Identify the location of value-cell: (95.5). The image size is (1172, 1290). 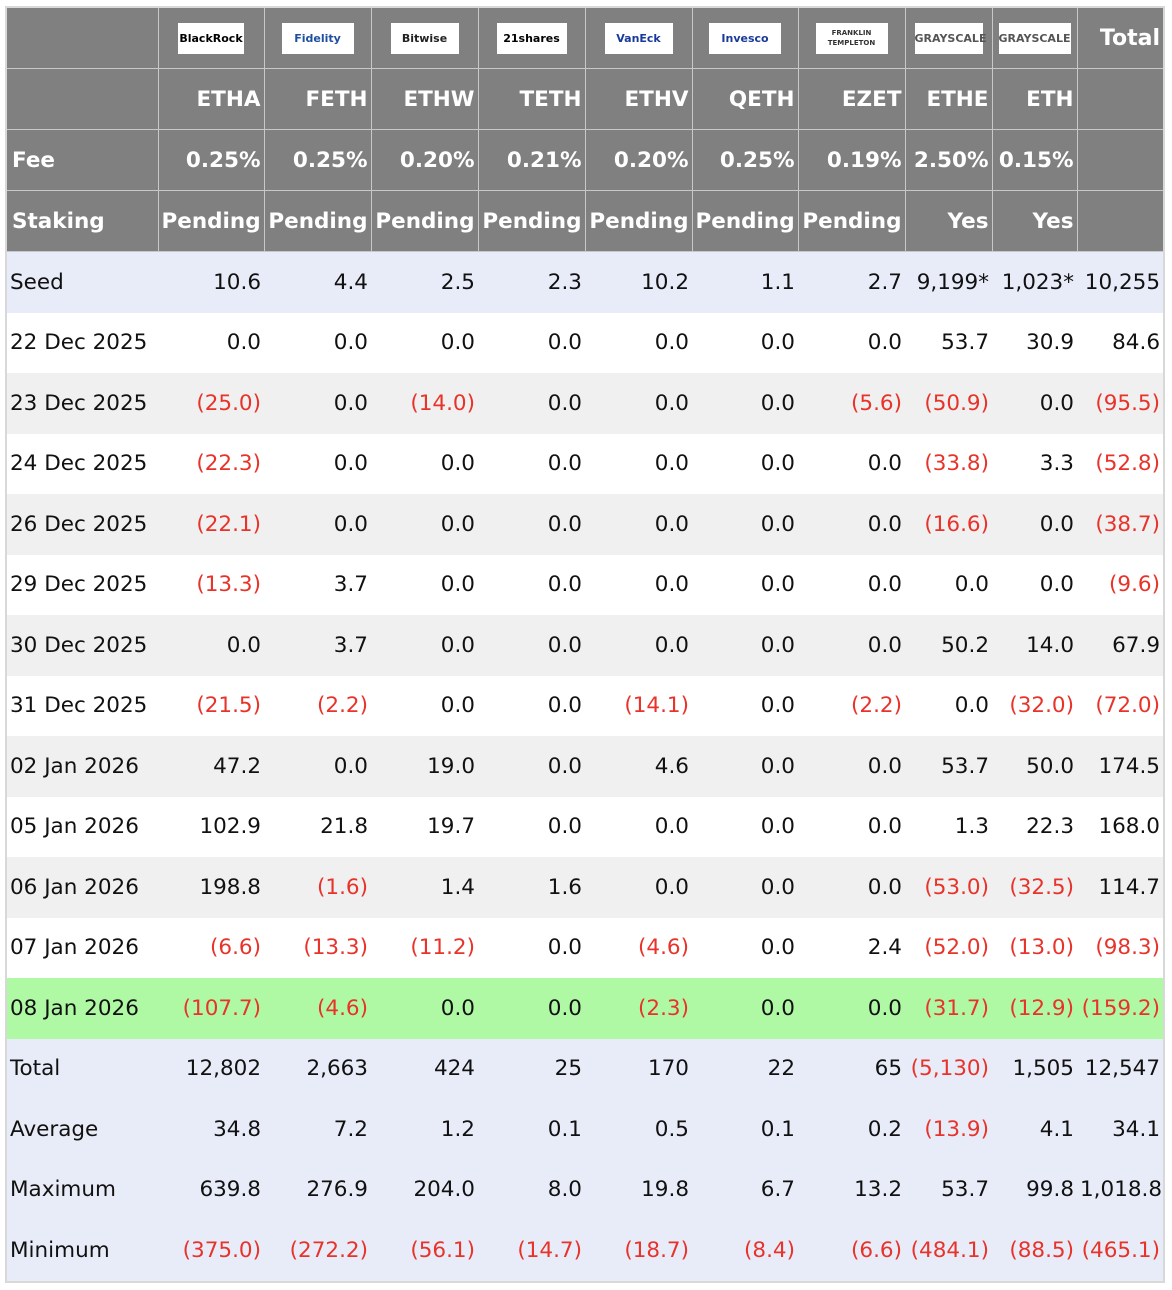
(1120, 403).